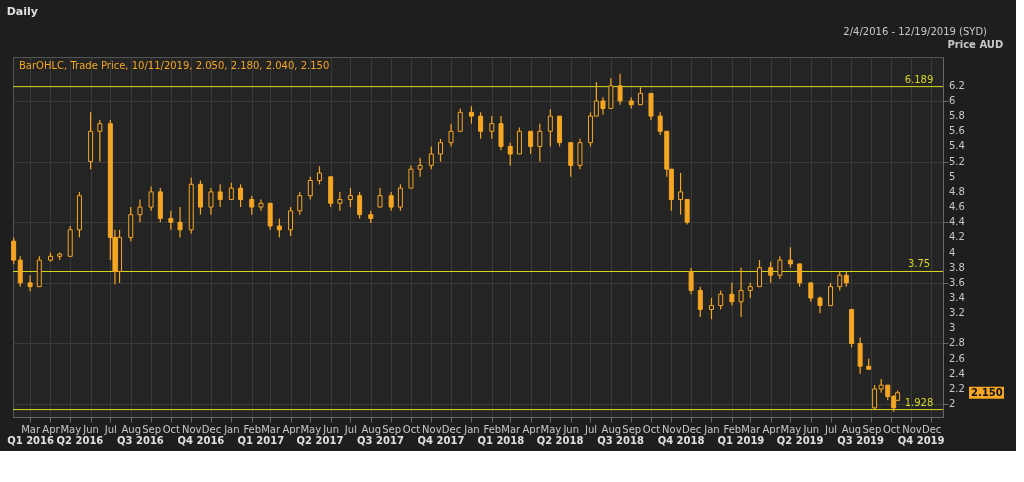 The width and height of the screenshot is (1024, 482). What do you see at coordinates (957, 207) in the screenshot?
I see `y-tick-label: 4.6` at bounding box center [957, 207].